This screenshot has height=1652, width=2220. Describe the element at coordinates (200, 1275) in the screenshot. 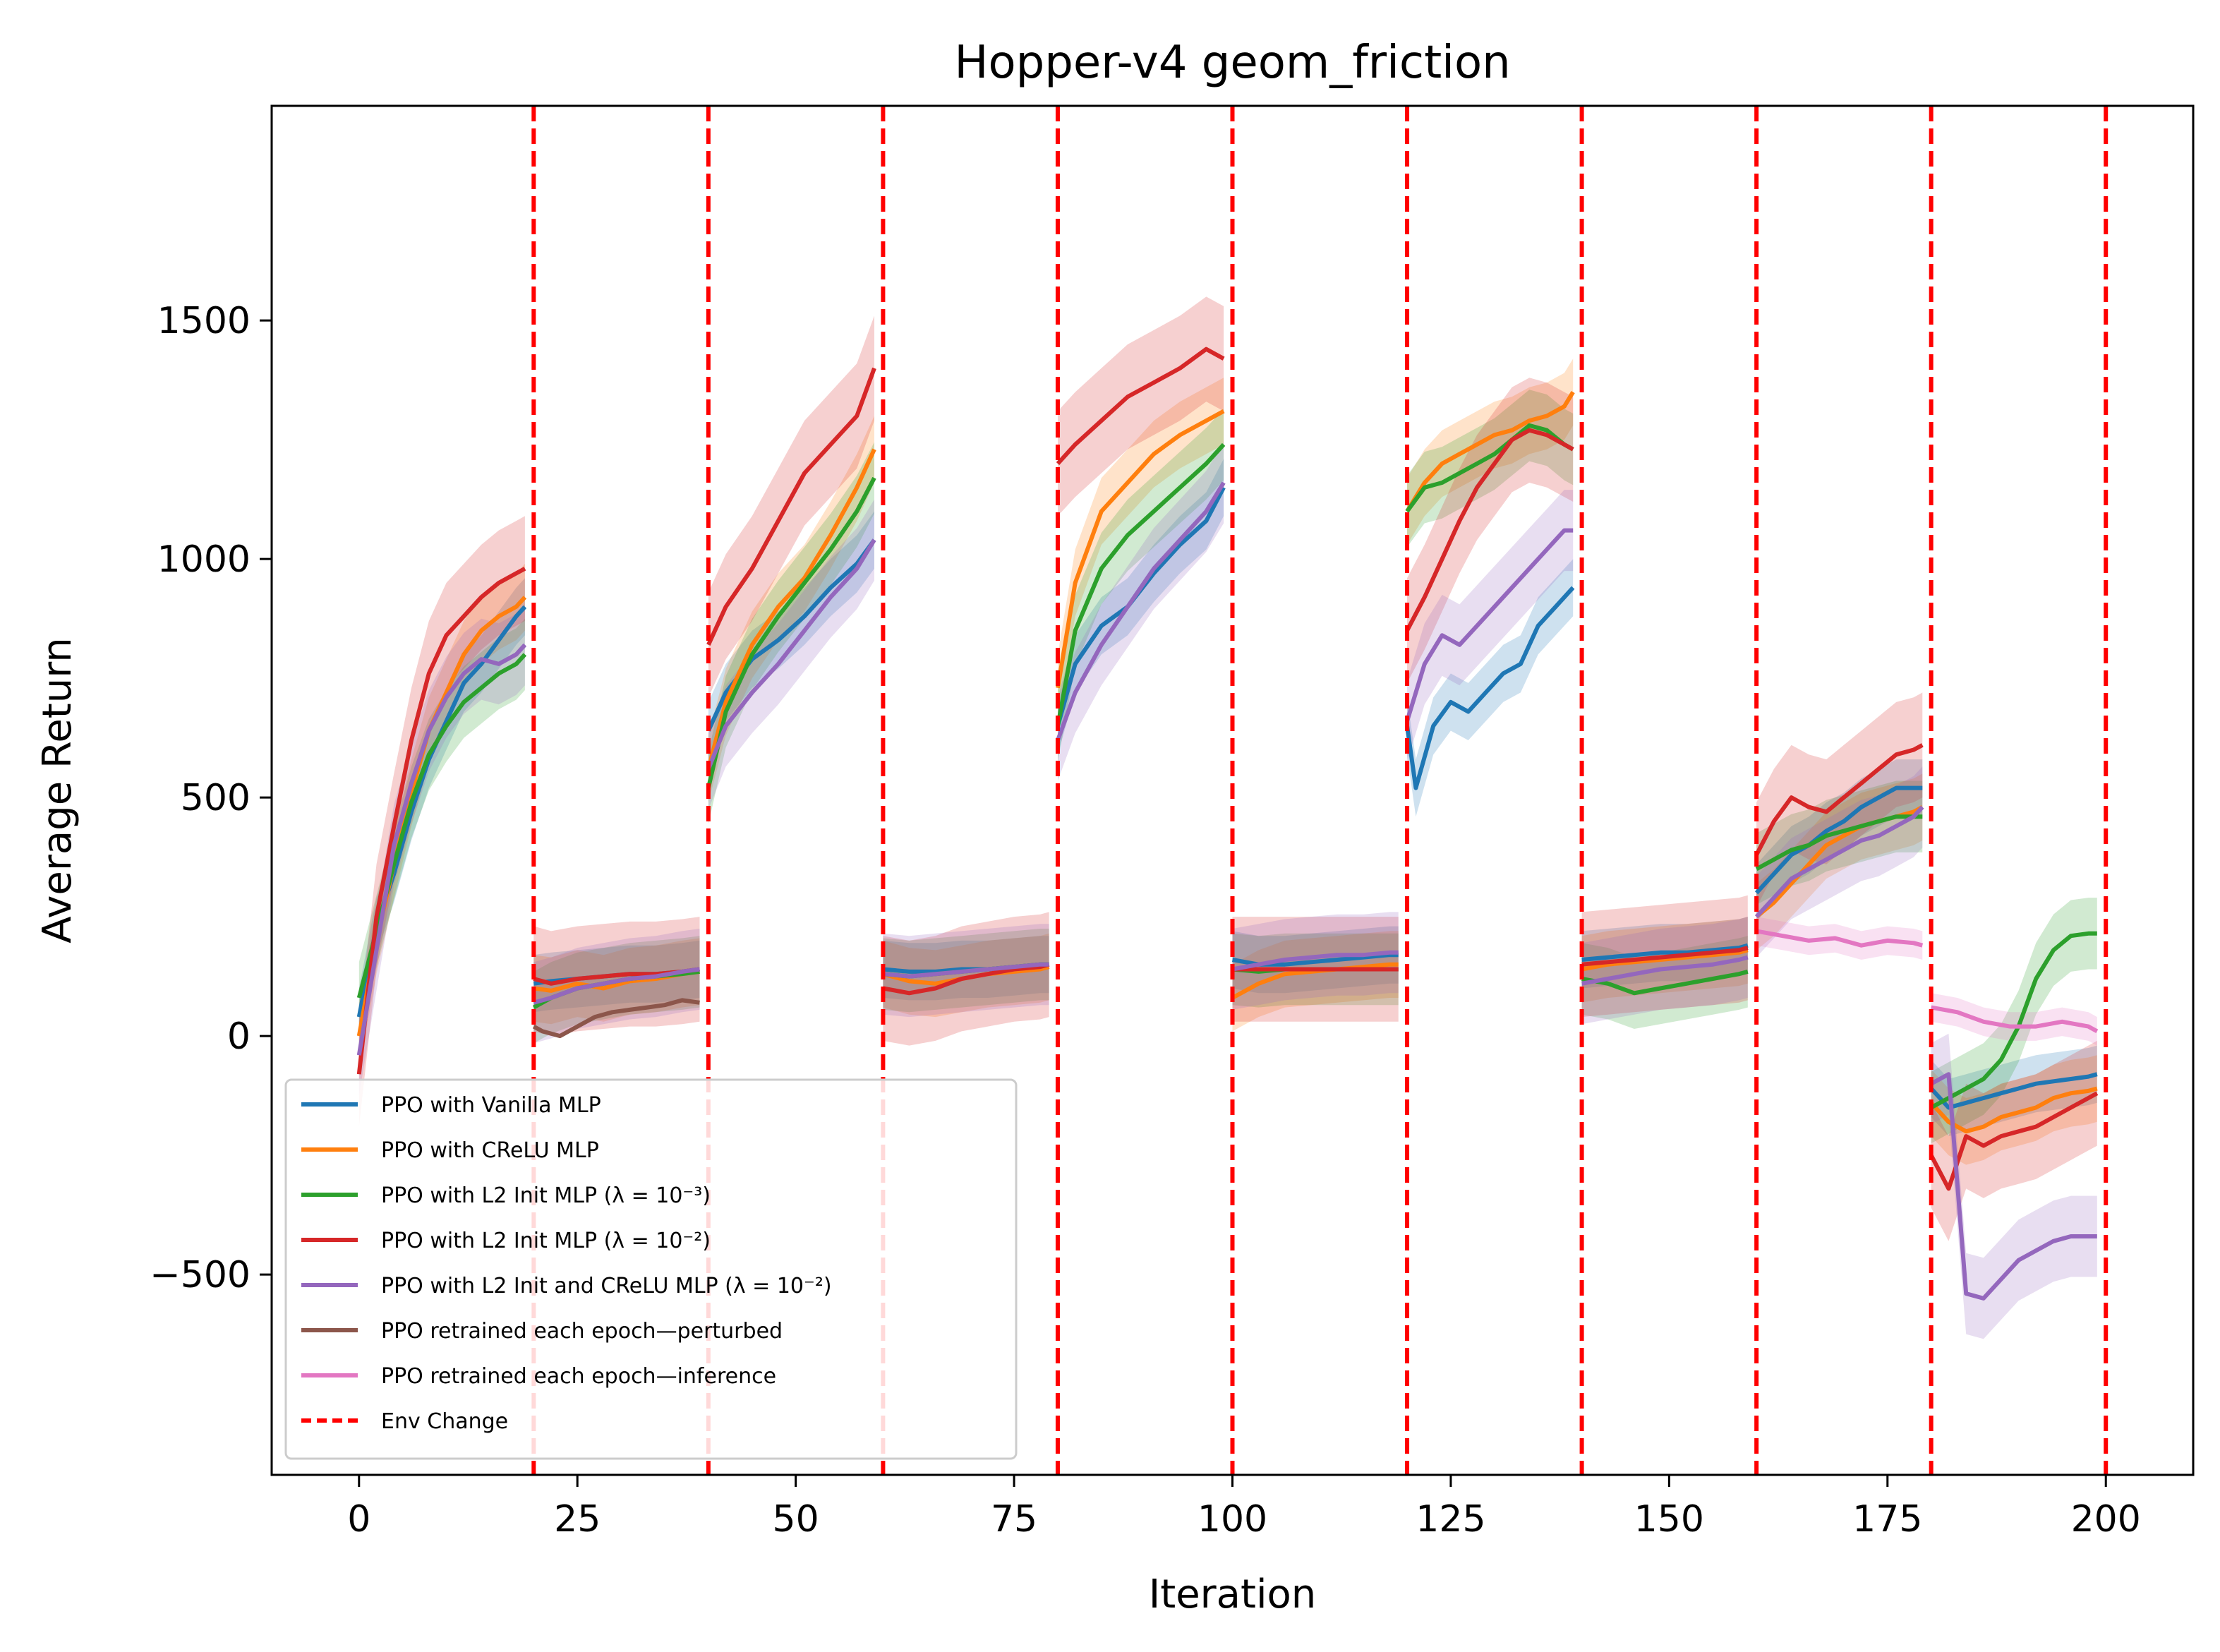

I see `y-tick-label: −500` at that location.